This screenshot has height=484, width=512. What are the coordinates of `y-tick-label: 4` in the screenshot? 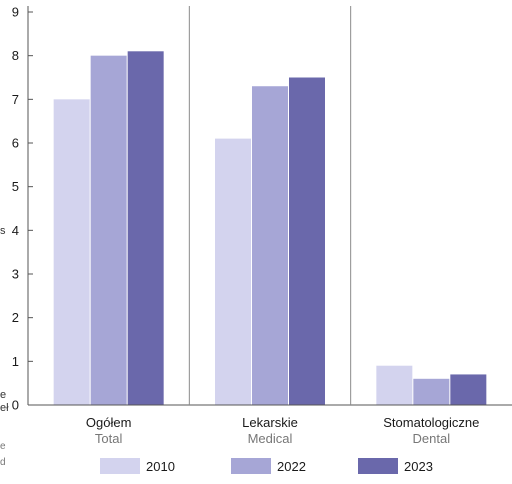 It's located at (15, 230).